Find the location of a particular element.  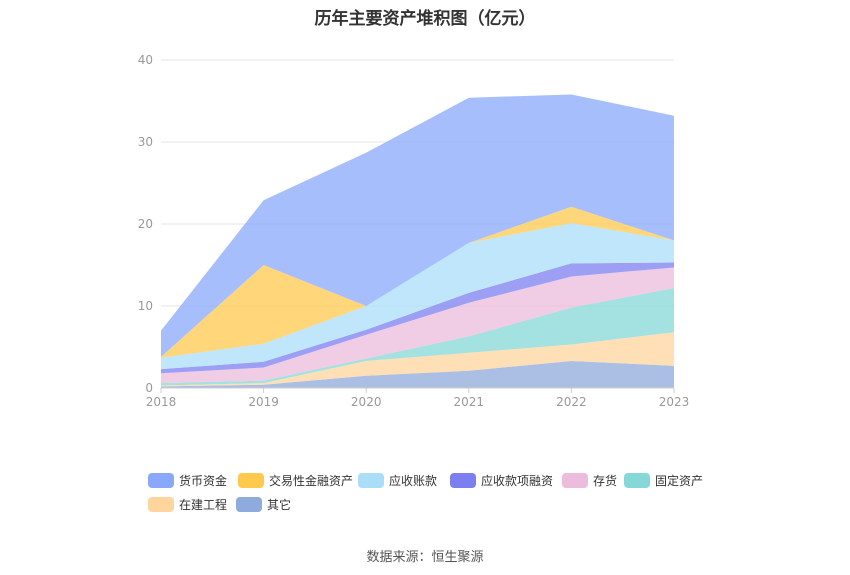

legend-item: 存货 is located at coordinates (589, 480).